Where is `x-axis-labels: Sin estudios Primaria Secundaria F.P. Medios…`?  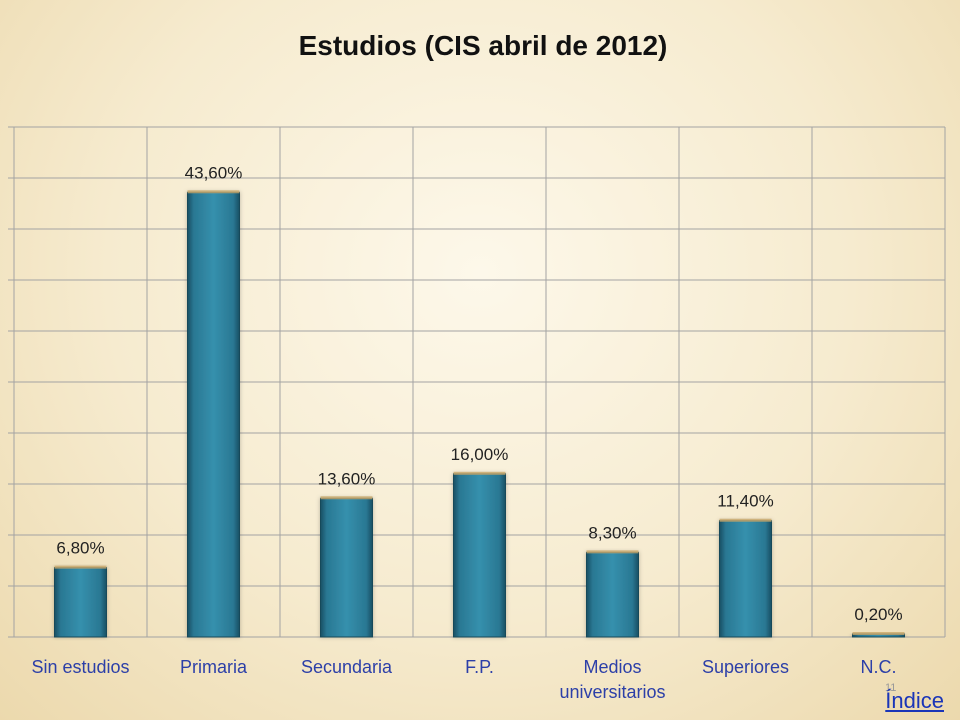 x-axis-labels: Sin estudios Primaria Secundaria F.P. Medios… is located at coordinates (463, 679).